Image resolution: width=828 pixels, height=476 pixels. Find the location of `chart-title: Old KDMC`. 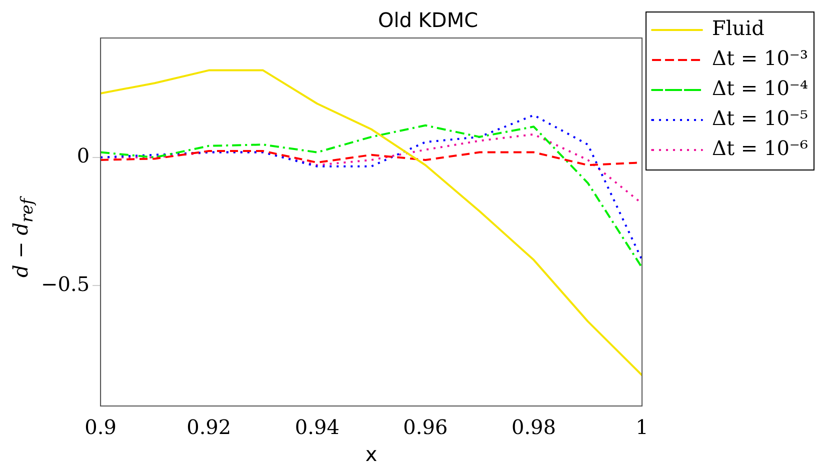

chart-title: Old KDMC is located at coordinates (428, 20).